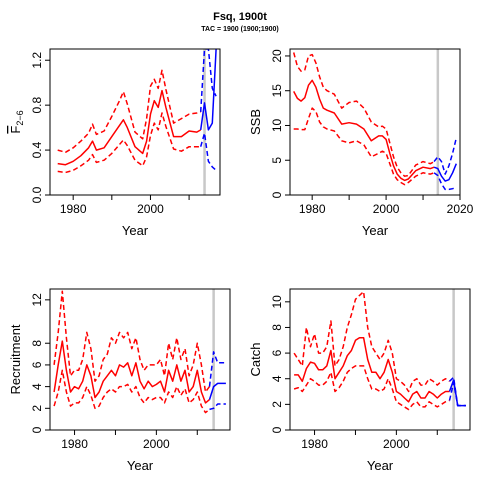 The image size is (480, 480). Describe the element at coordinates (314, 444) in the screenshot. I see `catch-x-tick-label: 1980` at that location.